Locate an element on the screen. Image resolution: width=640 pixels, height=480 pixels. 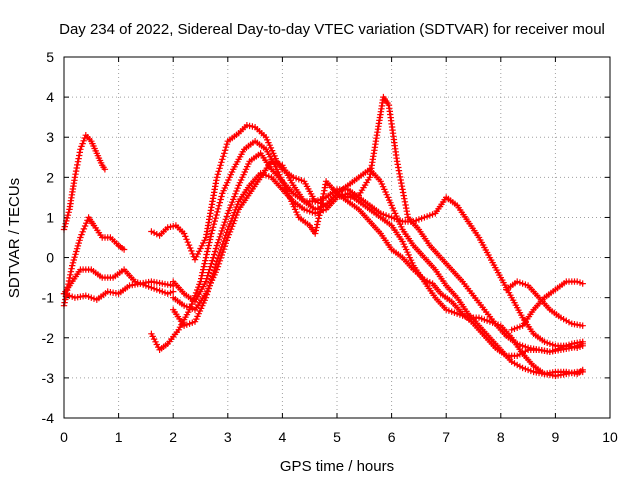
x-tick-label: 2 is located at coordinates (173, 437).